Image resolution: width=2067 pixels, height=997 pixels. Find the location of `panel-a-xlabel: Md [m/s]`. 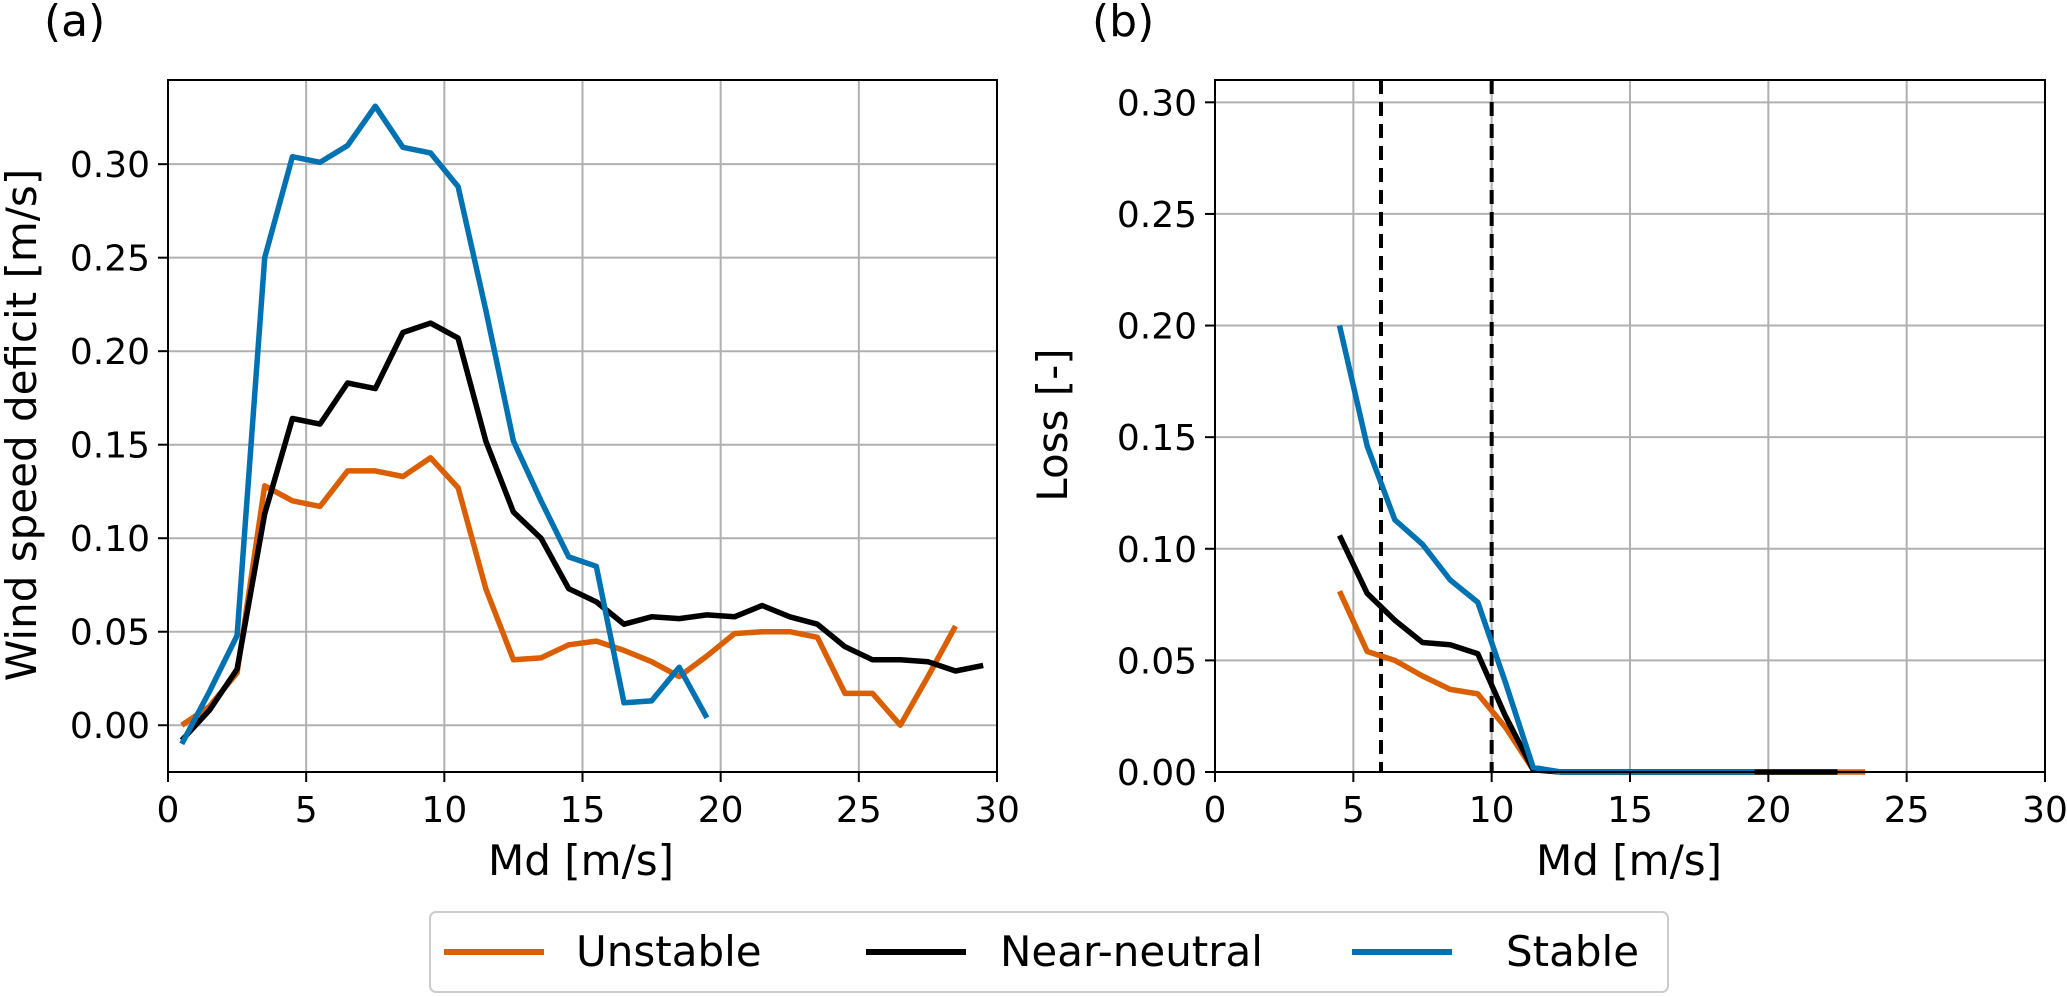

panel-a-xlabel: Md [m/s] is located at coordinates (581, 860).